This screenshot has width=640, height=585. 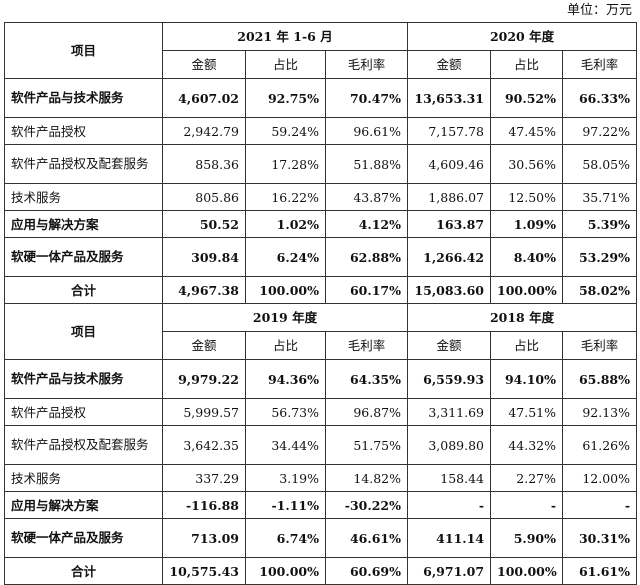 I want to click on table-cell: 5.90%, so click(x=527, y=538).